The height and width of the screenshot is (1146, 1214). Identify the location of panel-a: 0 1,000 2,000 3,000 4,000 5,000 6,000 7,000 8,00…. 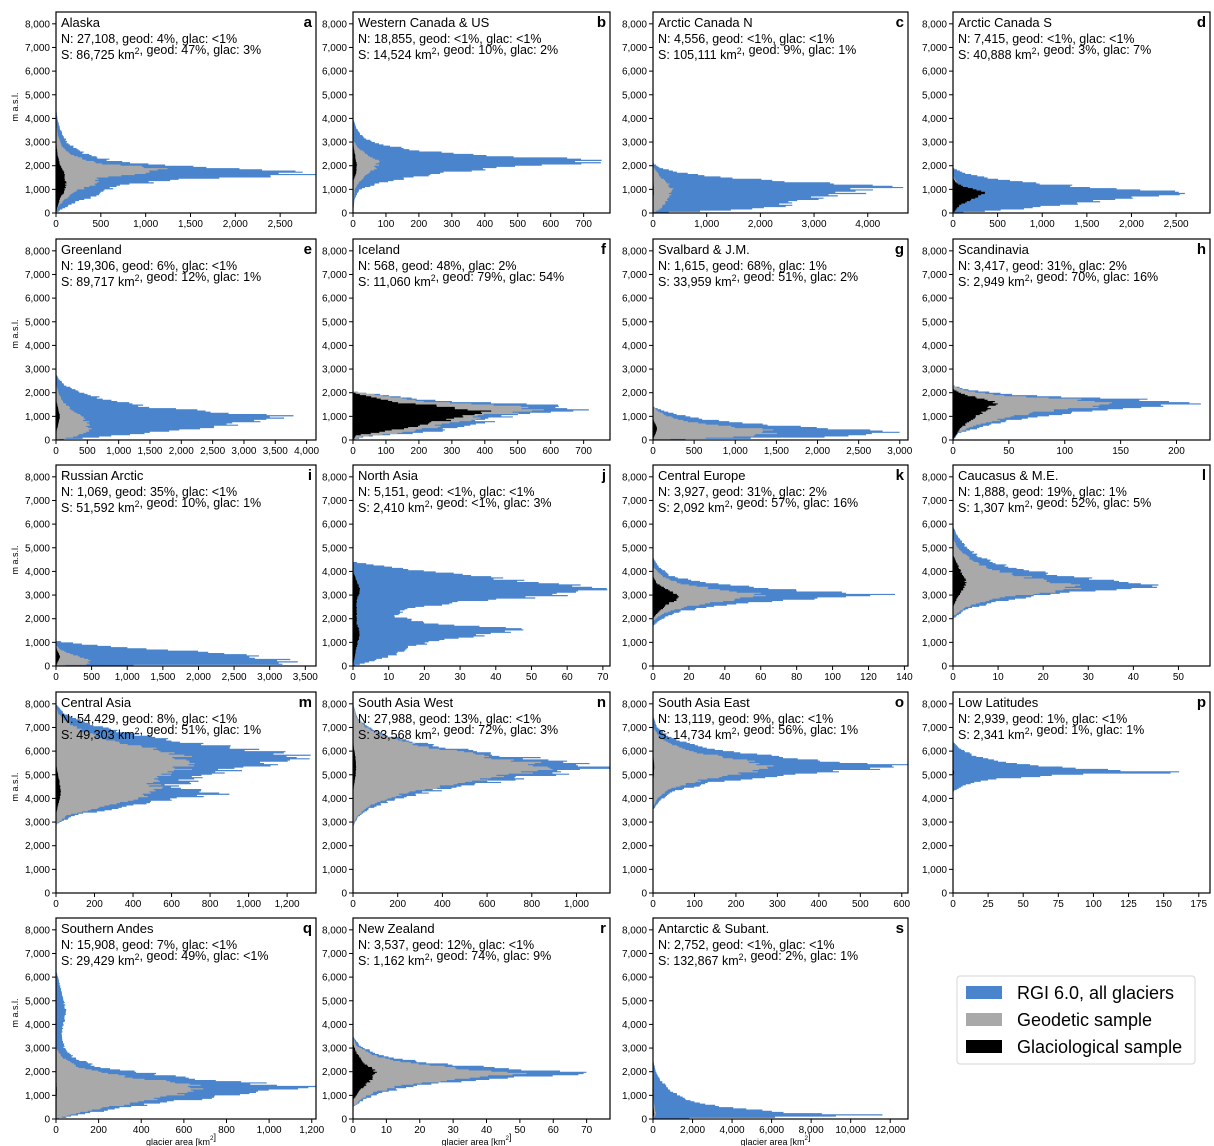
(163, 120).